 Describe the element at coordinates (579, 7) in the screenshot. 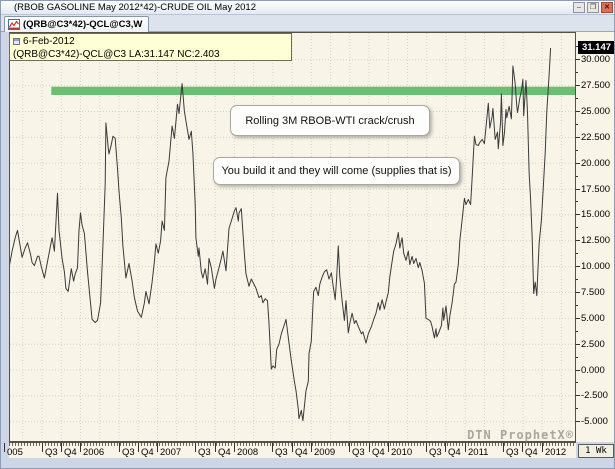

I see `minimize-button-icon: –` at that location.